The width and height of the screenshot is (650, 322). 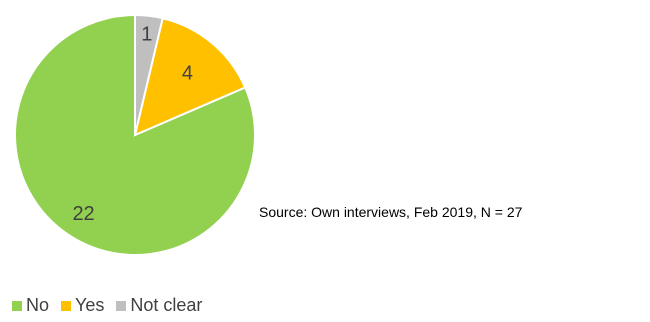 I want to click on legend-item-not-clear: Not clear, so click(x=159, y=305).